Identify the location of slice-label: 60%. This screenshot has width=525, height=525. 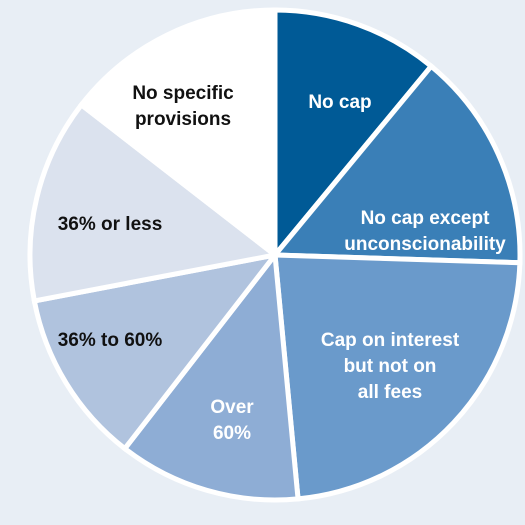
(232, 433).